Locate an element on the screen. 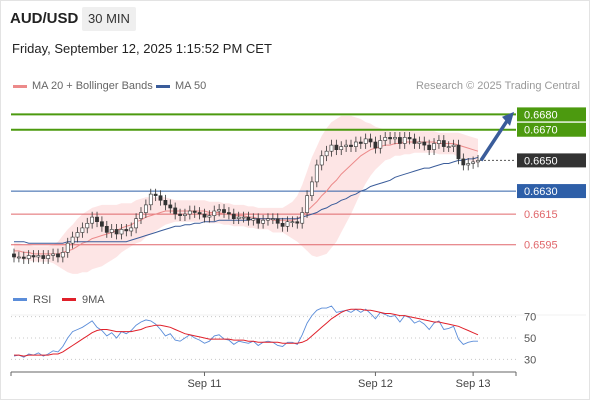  rsi-level-label-70: 70 is located at coordinates (530, 318).